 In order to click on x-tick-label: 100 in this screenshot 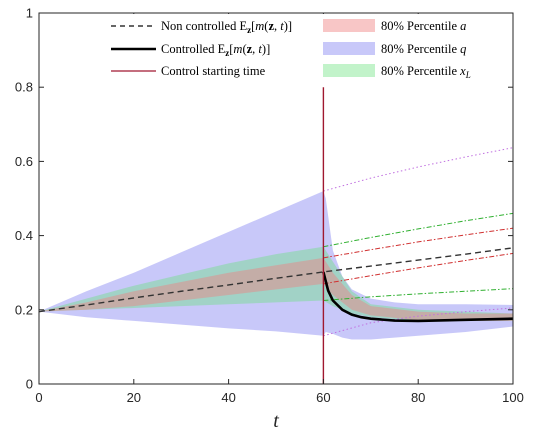, I will do `click(513, 397)`.